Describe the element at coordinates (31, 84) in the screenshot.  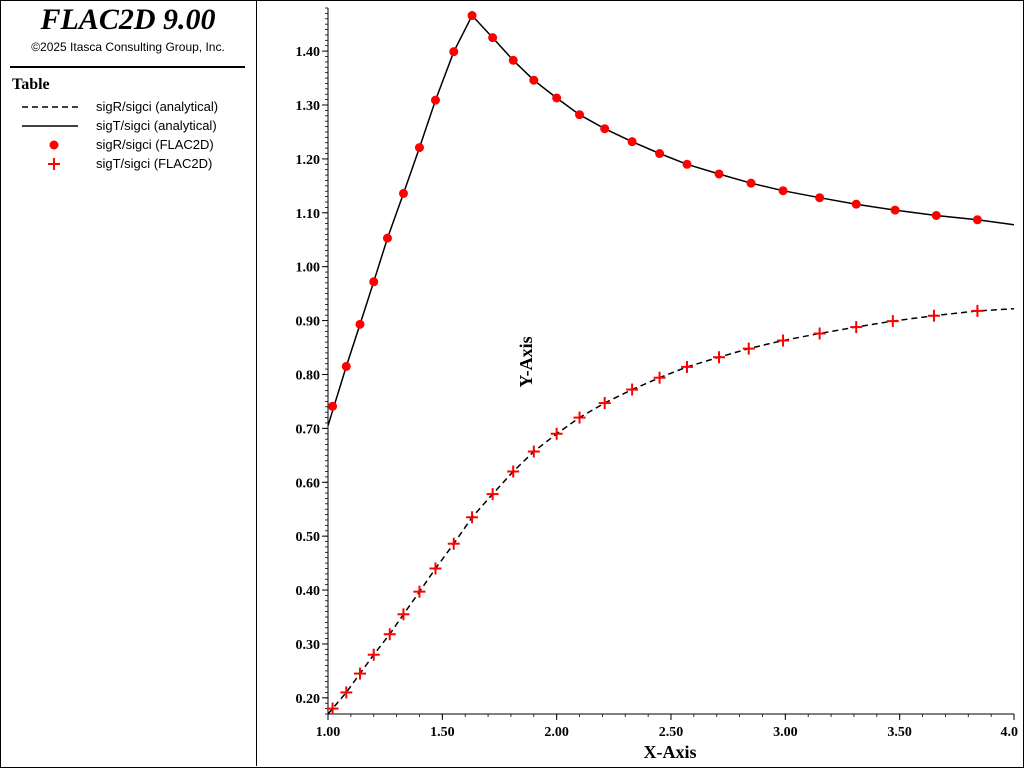
I see `legend-title: Table` at that location.